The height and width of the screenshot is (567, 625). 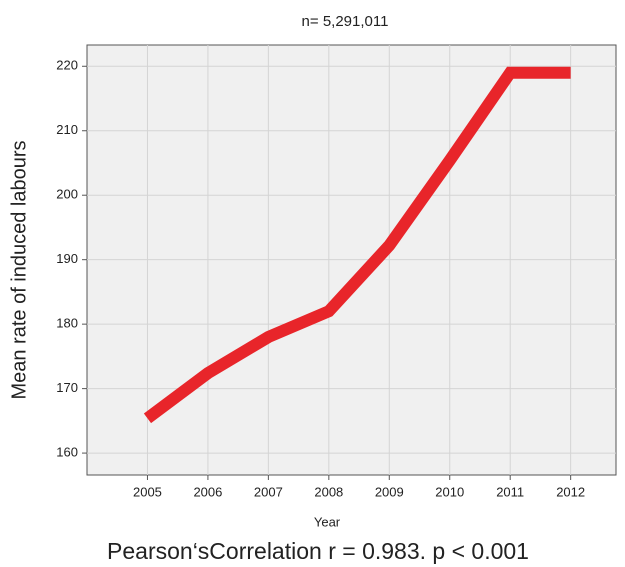 What do you see at coordinates (67, 65) in the screenshot?
I see `y-tick-label: 220` at bounding box center [67, 65].